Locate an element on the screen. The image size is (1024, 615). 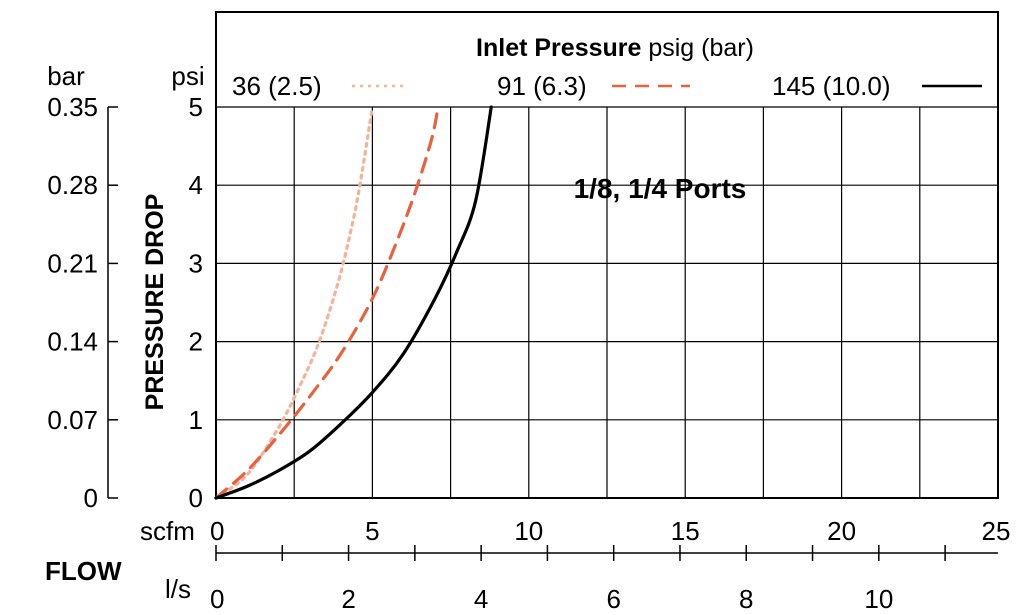
scfm-tick-label: 5 is located at coordinates (372, 531).